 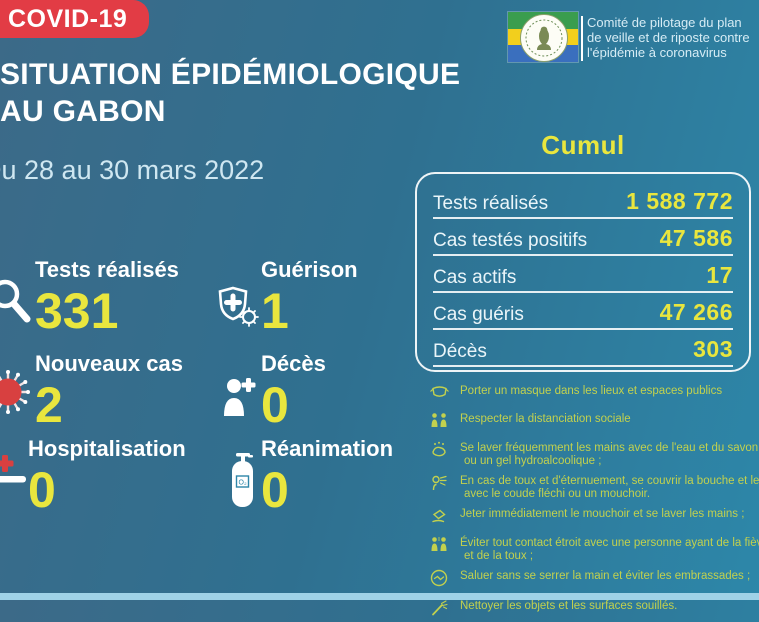 I want to click on stat-value: 331, so click(x=77, y=311).